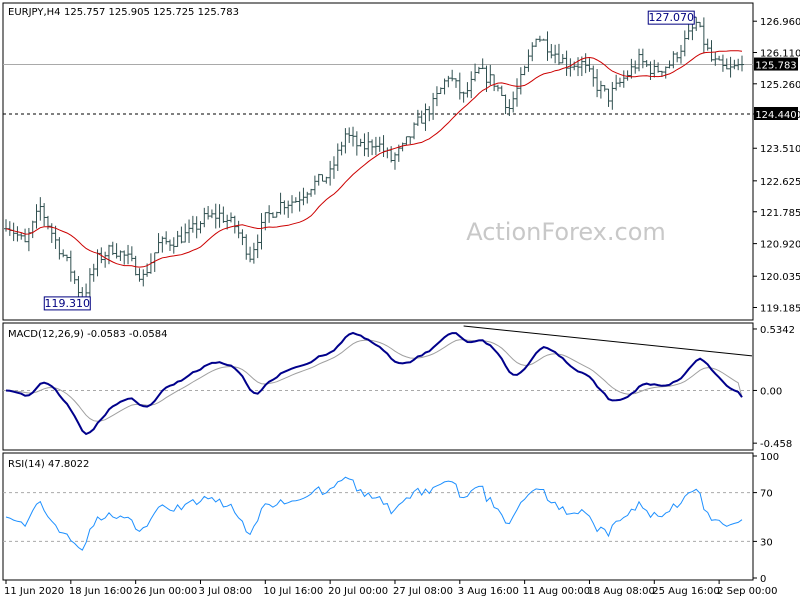 Image resolution: width=800 pixels, height=604 pixels. Describe the element at coordinates (608, 341) in the screenshot. I see `macd-trendline` at that location.